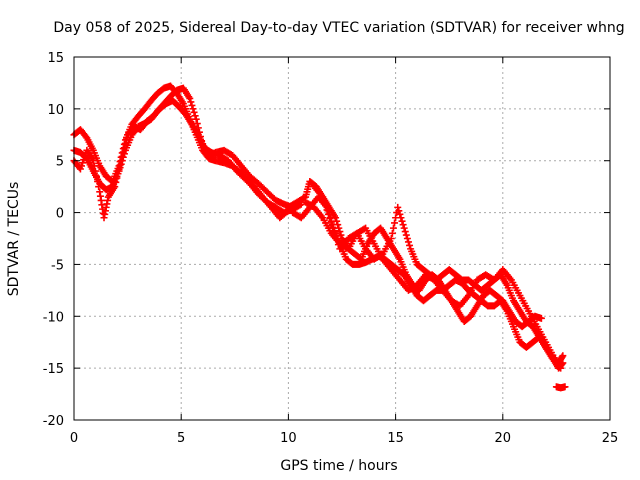  Describe the element at coordinates (53, 421) in the screenshot. I see `y-tick-label: -20` at that location.